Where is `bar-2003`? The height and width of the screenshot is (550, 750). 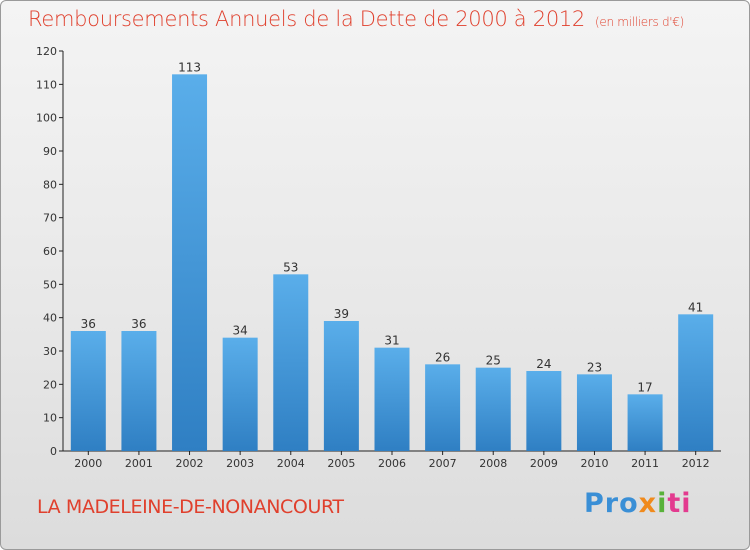 bar-2003 is located at coordinates (240, 394).